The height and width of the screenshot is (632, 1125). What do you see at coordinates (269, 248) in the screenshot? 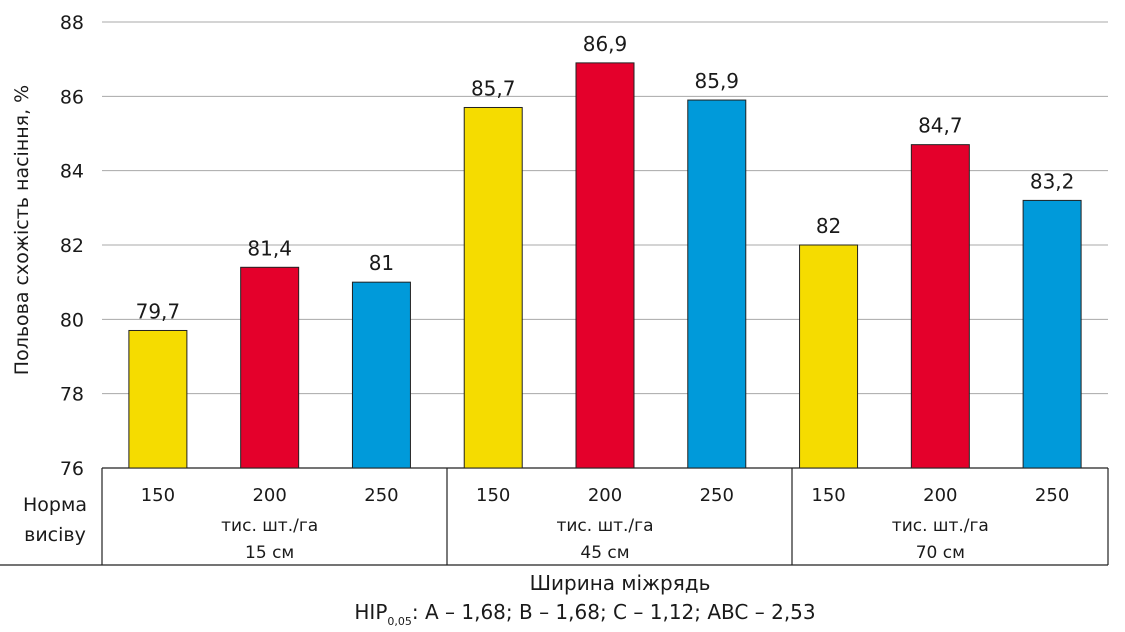
I see `data-label: 81,4` at bounding box center [269, 248].